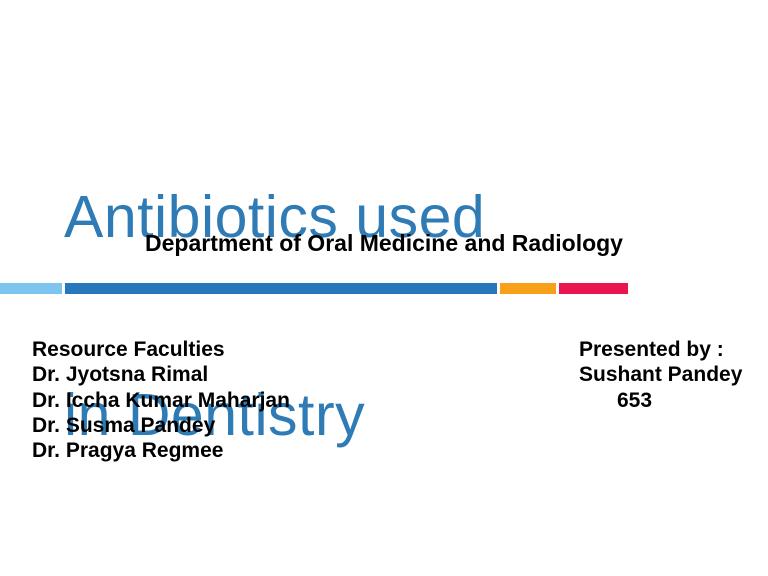  I want to click on faculty-name: Dr. Susma Pandey, so click(124, 425).